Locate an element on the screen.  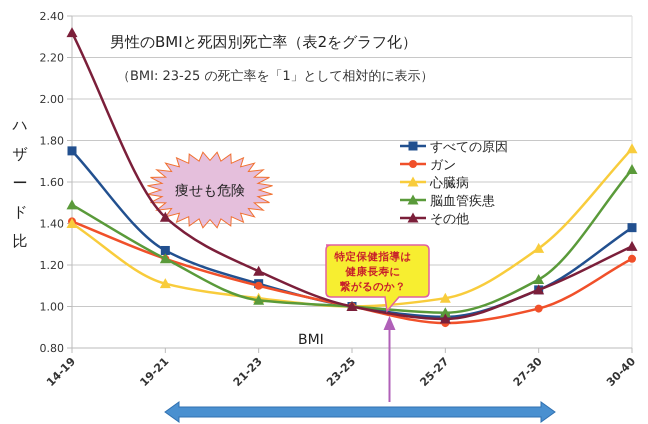
y-tick-label: 1.20 is located at coordinates (52, 265).